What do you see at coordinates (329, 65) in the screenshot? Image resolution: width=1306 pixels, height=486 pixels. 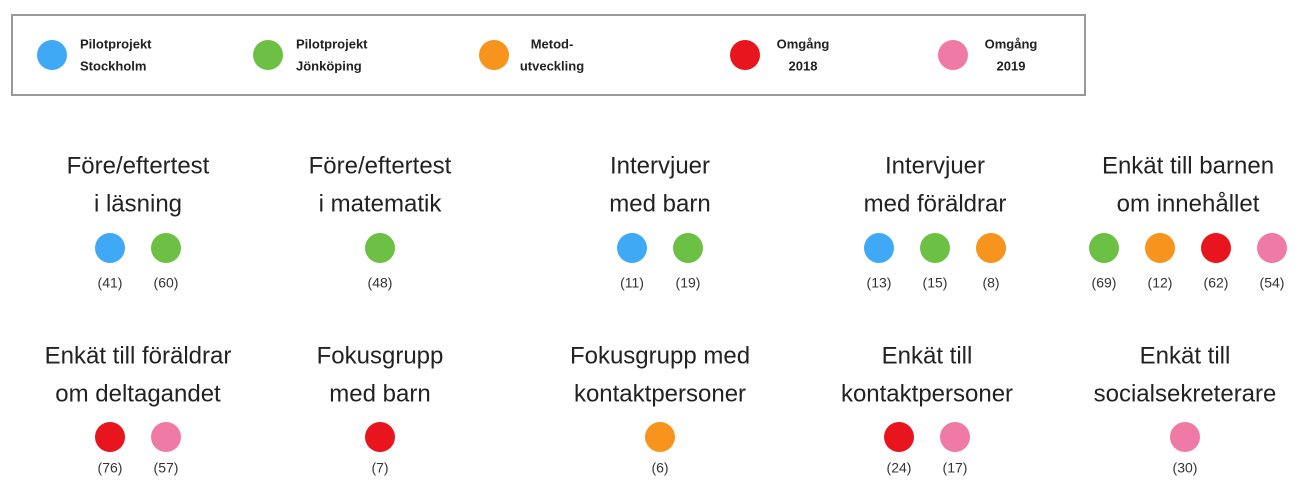 I see `legend-label: Jönköping` at bounding box center [329, 65].